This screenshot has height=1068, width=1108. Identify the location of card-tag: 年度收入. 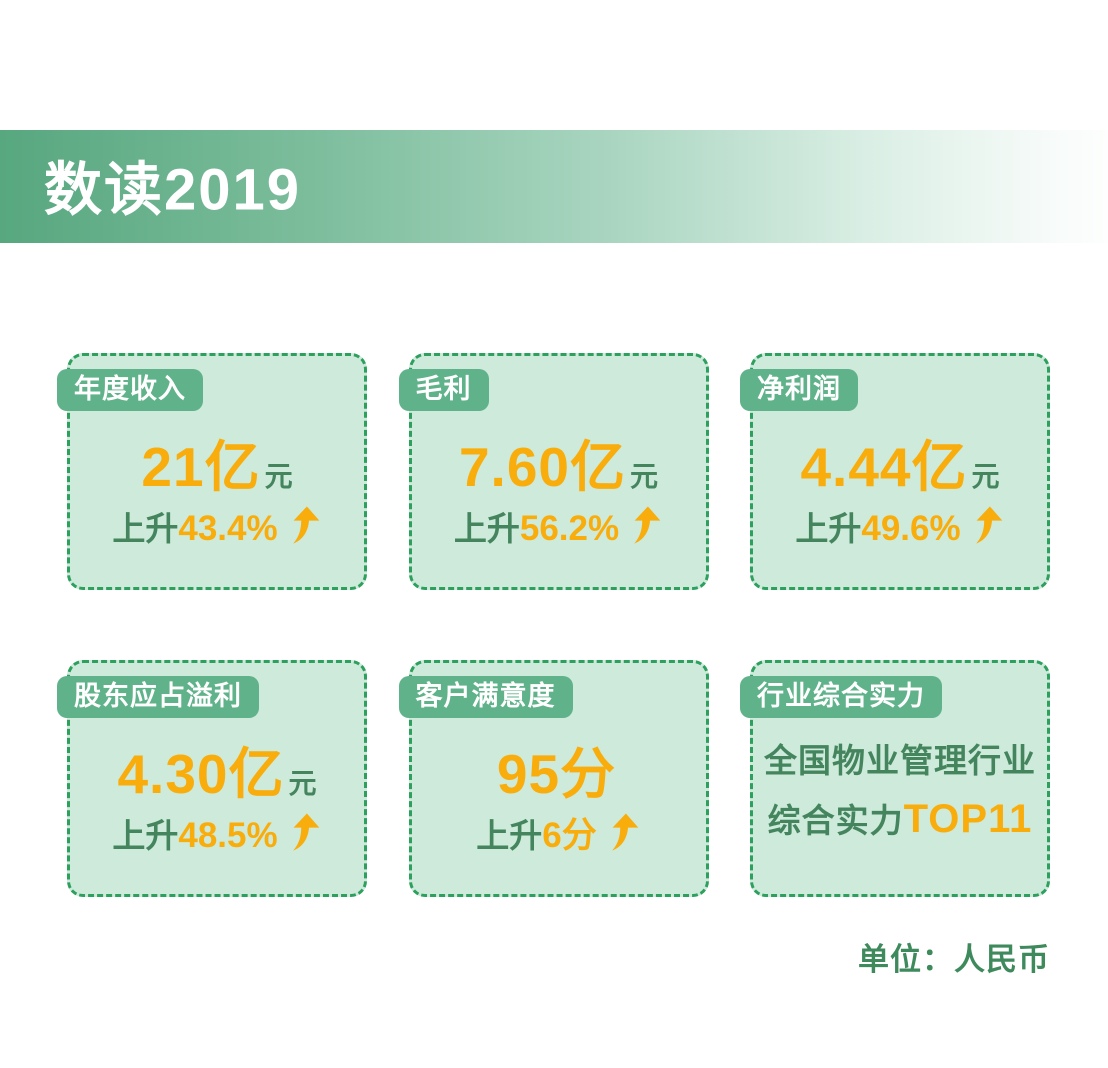
(130, 390).